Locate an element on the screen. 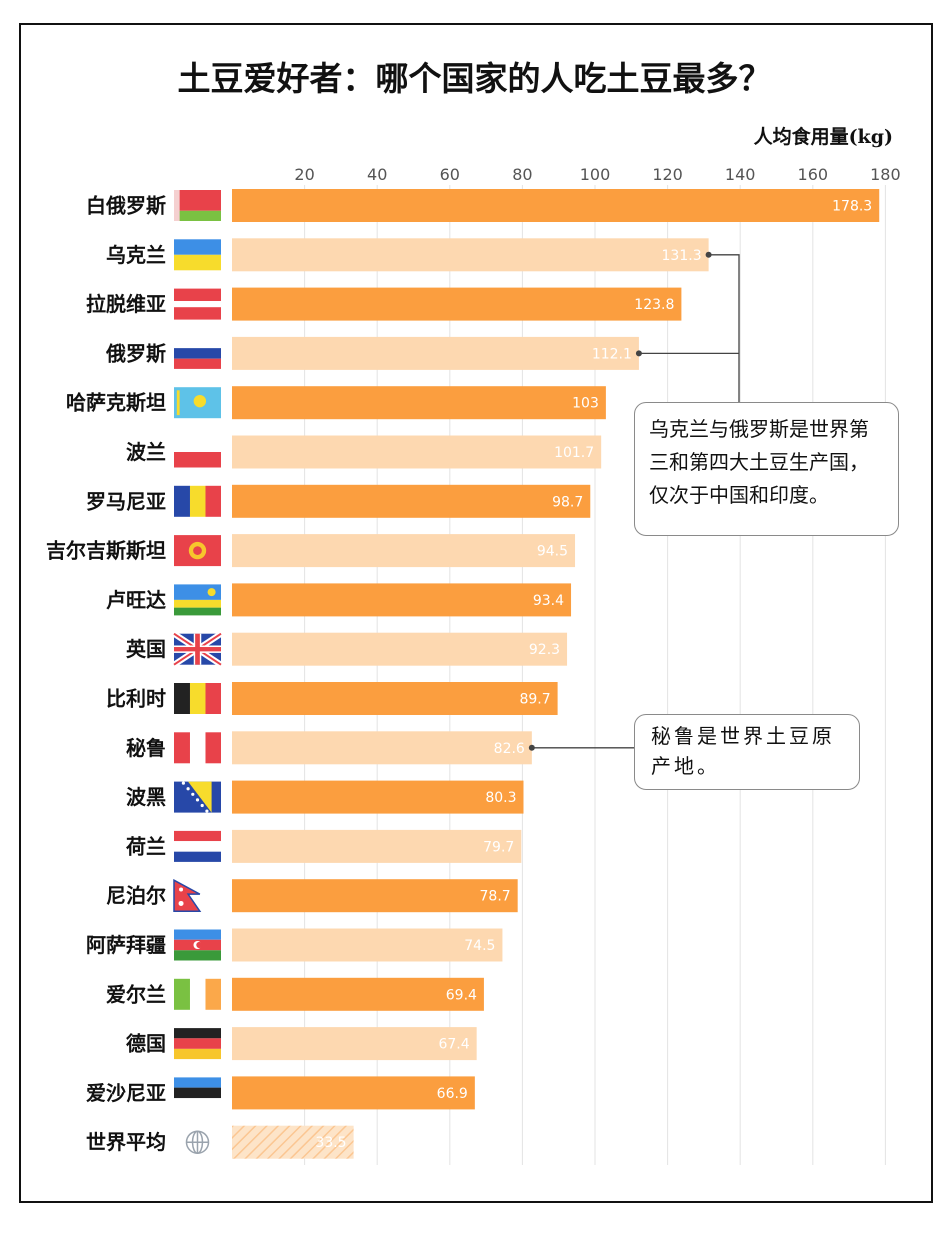 The image size is (949, 1240). category-label: 尼泊尔 is located at coordinates (136, 896).